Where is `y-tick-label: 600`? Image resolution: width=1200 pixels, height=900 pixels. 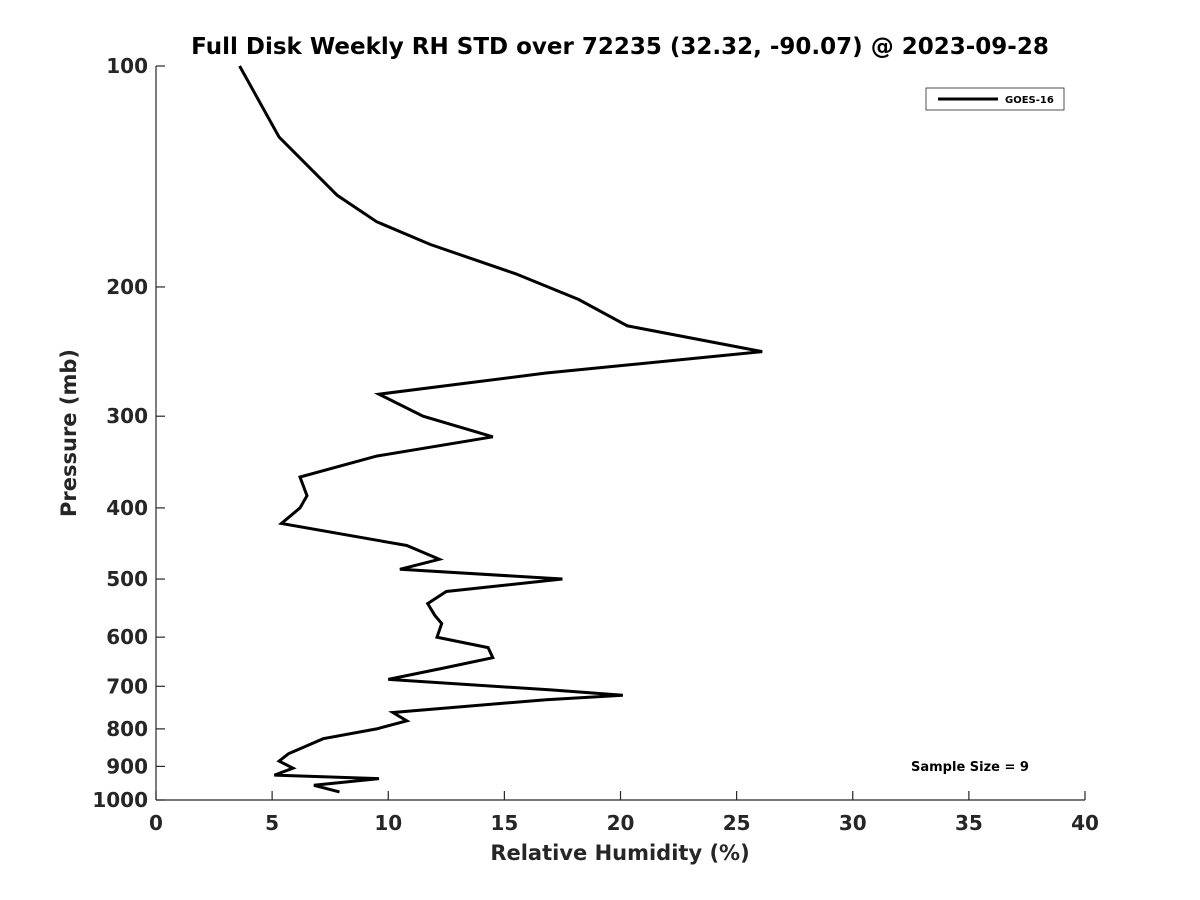
y-tick-label: 600 is located at coordinates (127, 637).